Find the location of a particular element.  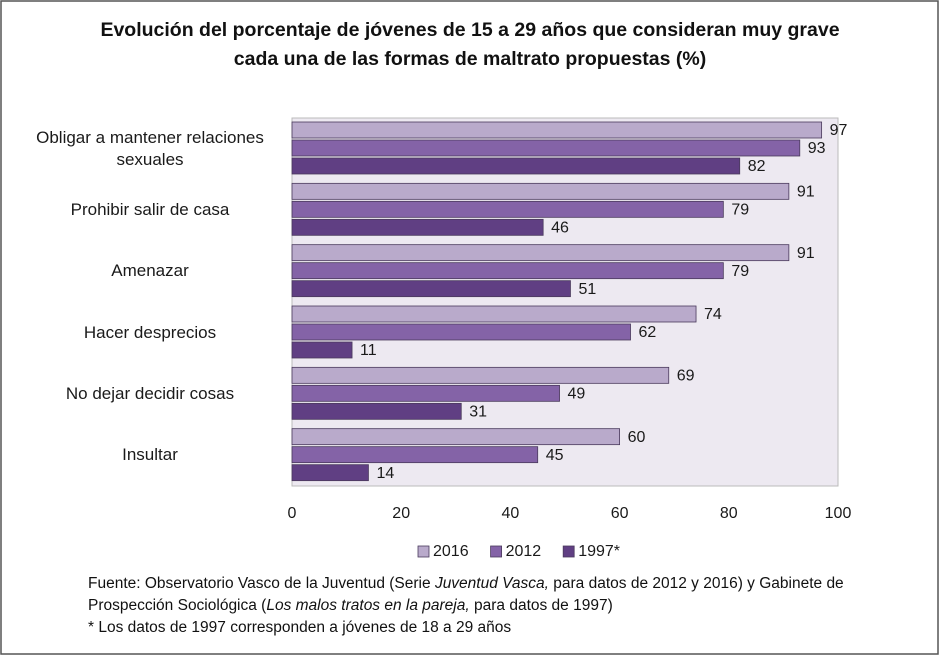

legend-label: 2012 is located at coordinates (524, 551).